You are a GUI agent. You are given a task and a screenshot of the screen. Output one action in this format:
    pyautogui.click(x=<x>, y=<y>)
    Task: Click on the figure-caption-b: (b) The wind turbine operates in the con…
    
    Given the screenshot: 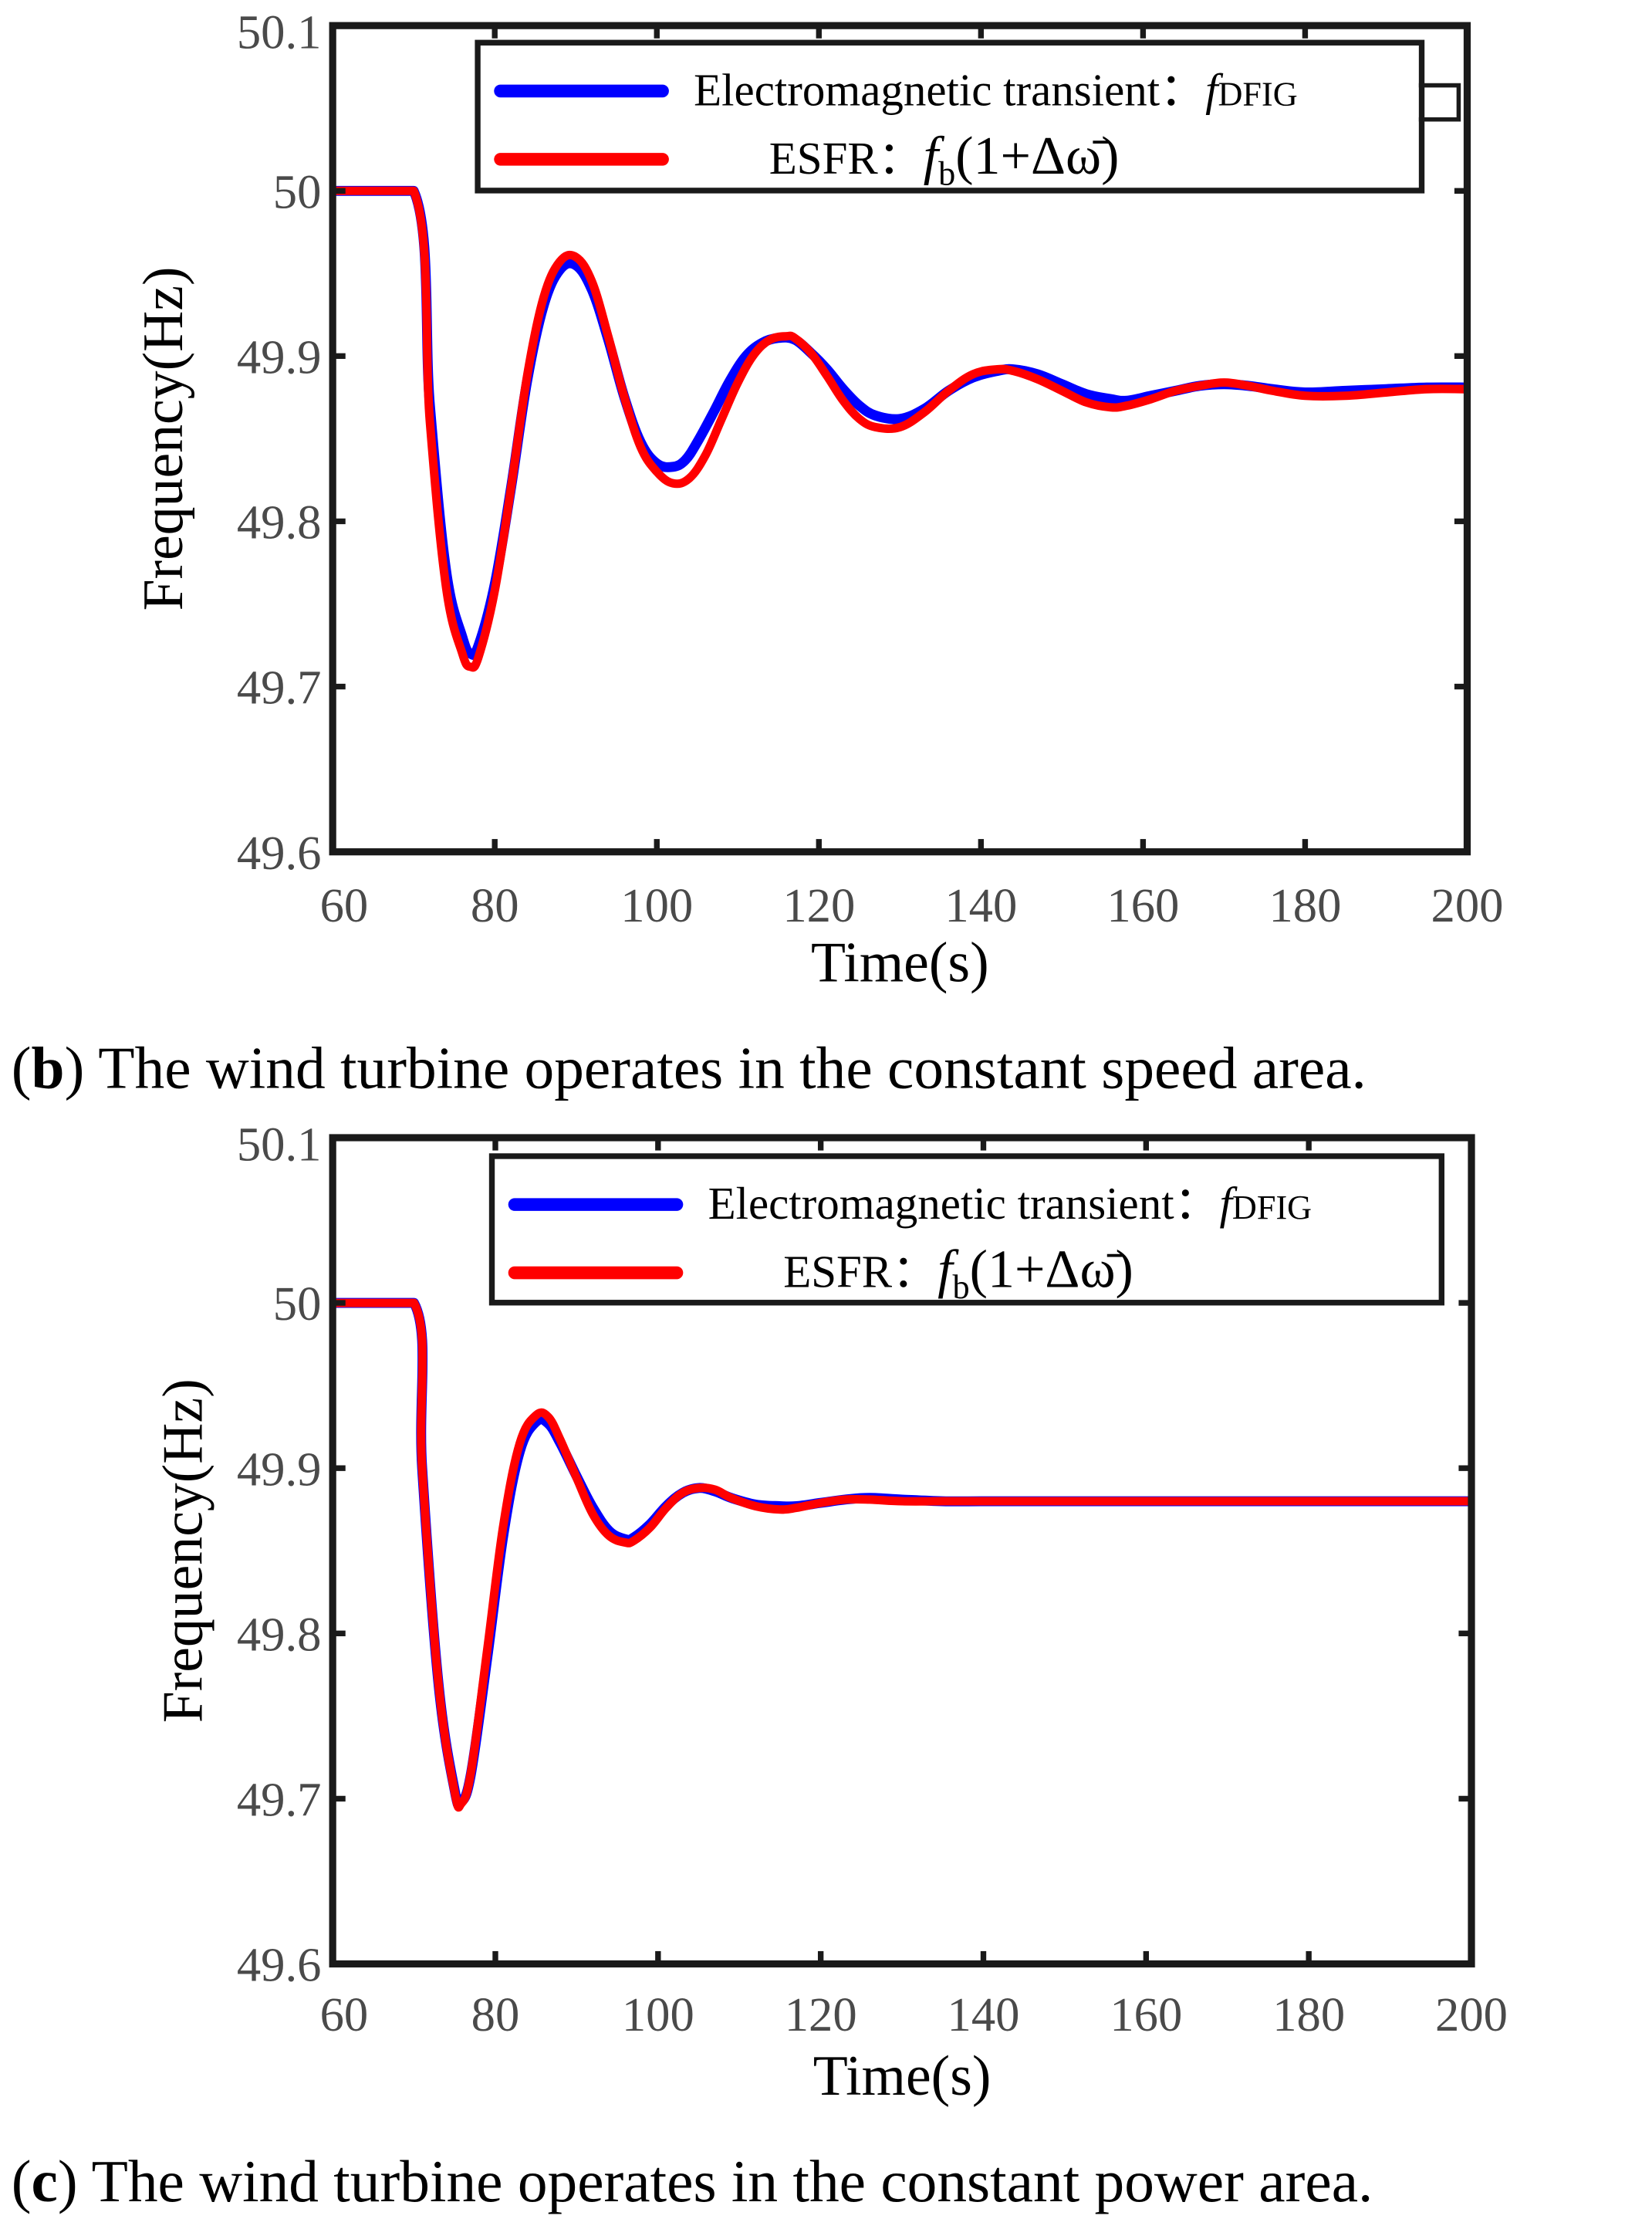 What is the action you would take?
    pyautogui.click(x=689, y=1068)
    